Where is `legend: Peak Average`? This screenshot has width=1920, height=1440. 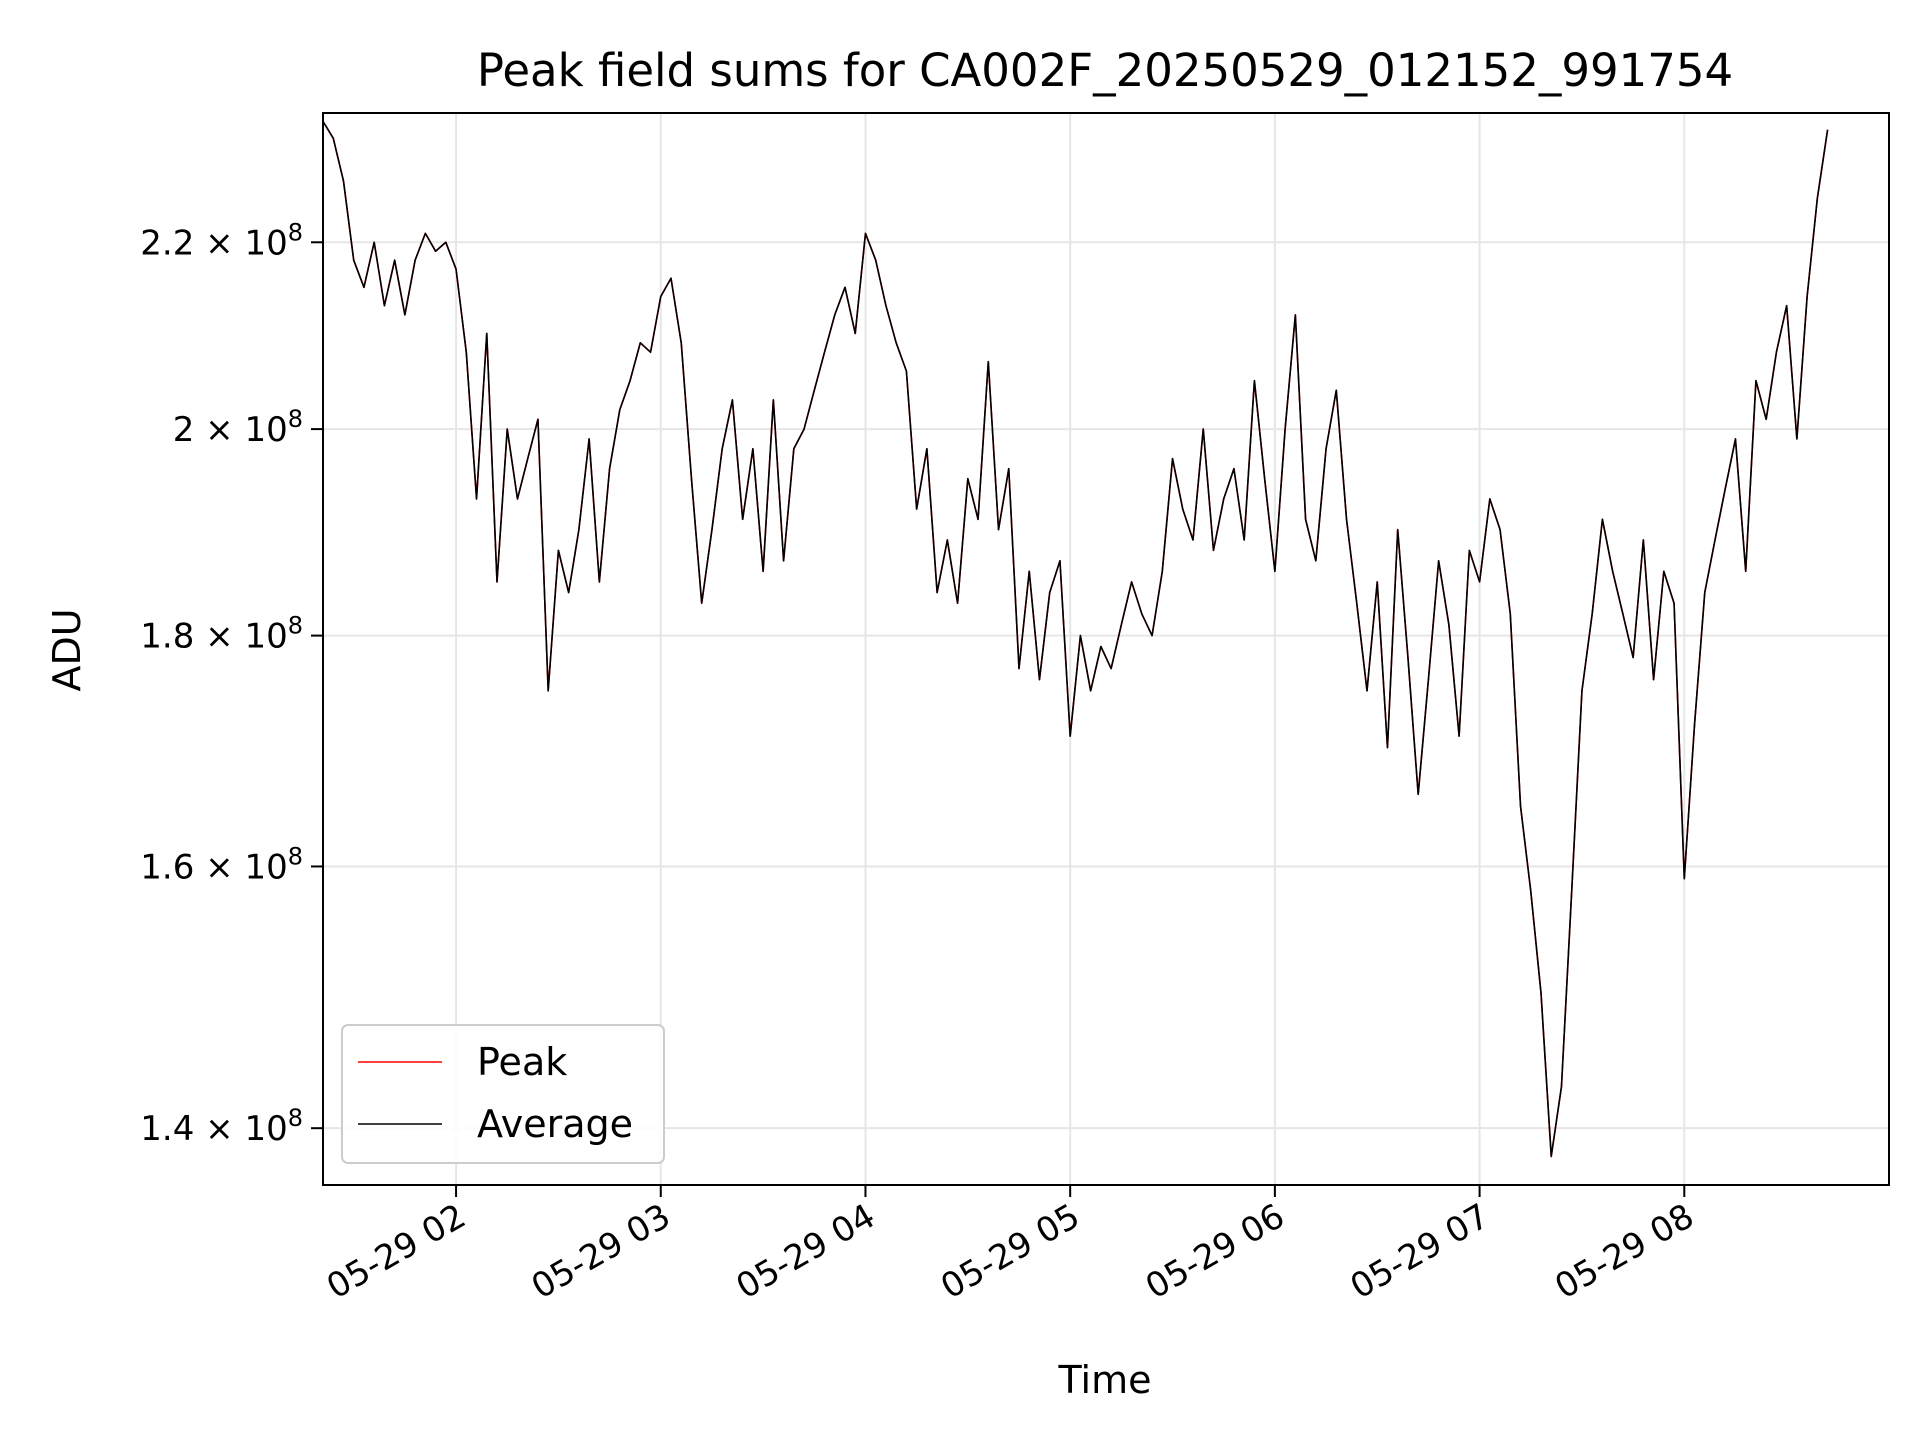
legend: Peak Average is located at coordinates (503, 1094).